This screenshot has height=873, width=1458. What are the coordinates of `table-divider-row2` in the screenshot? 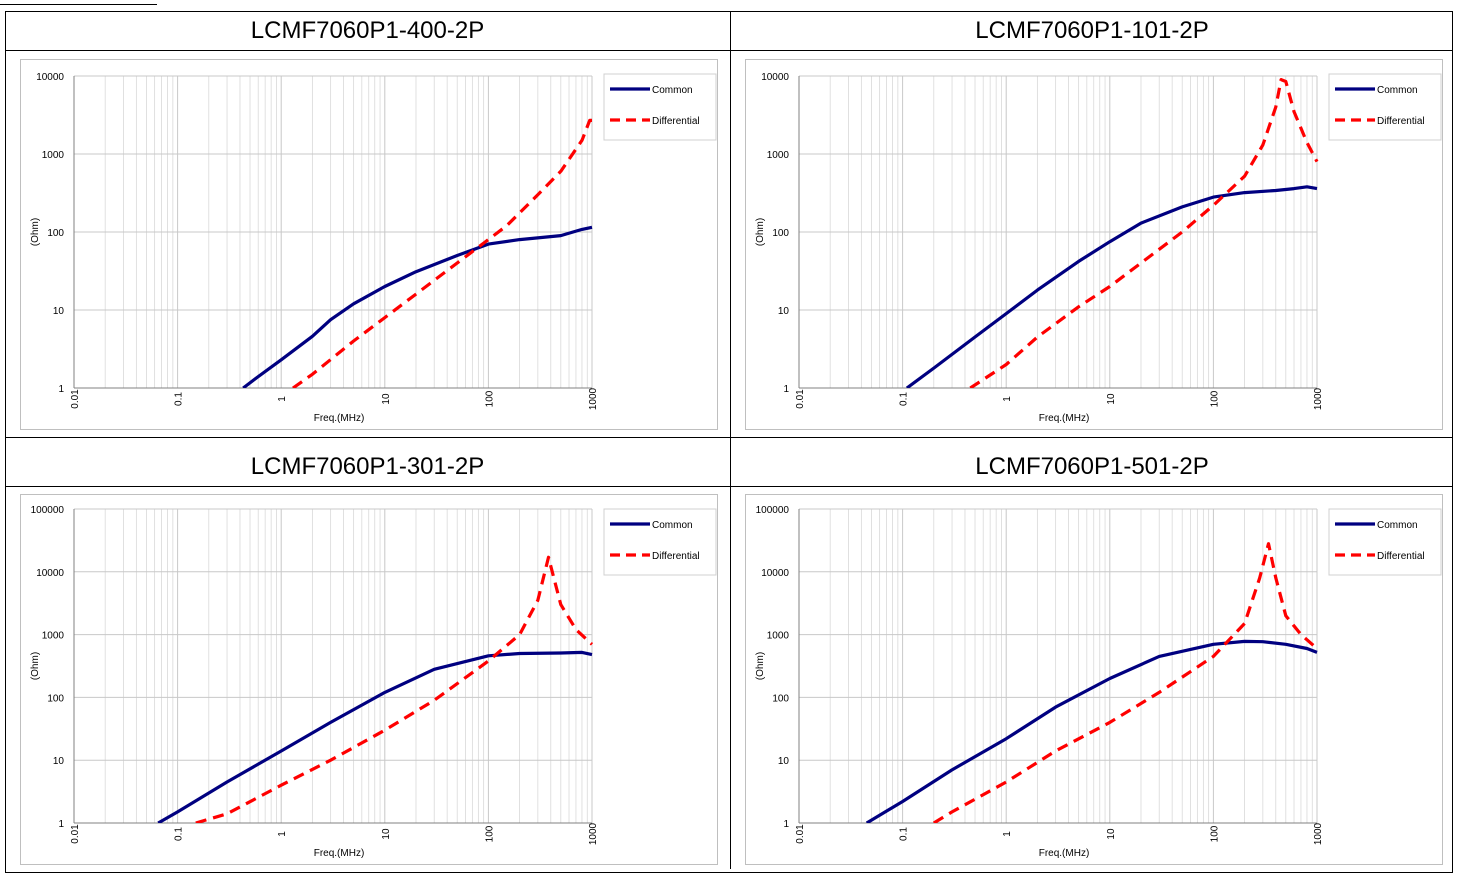 It's located at (729, 437).